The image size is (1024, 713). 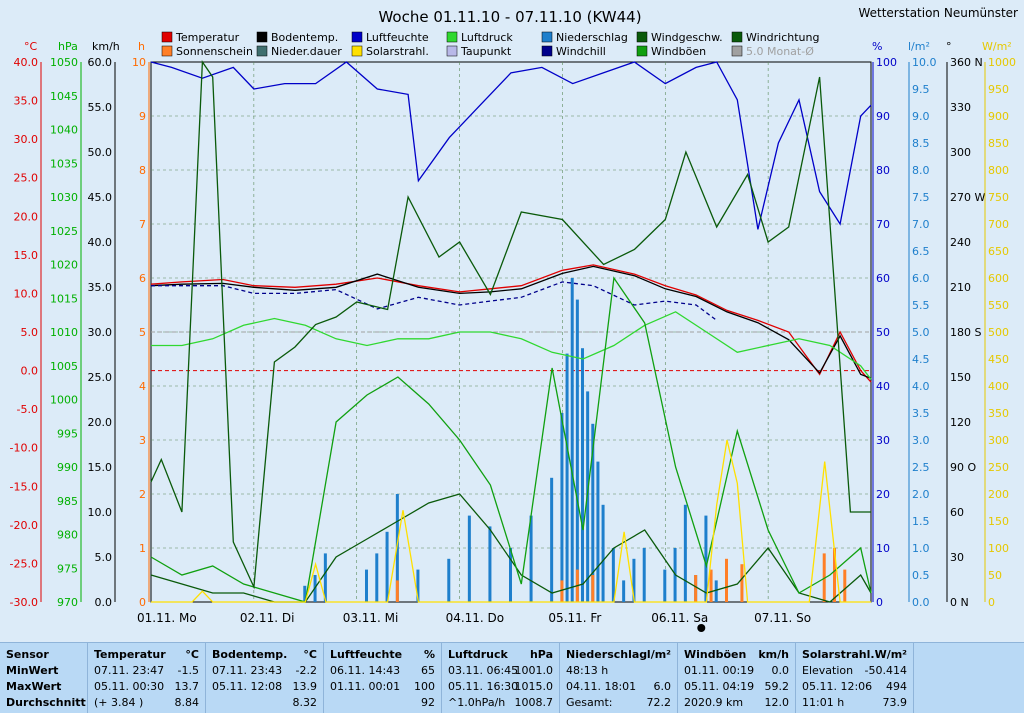 What do you see at coordinates (142, 278) in the screenshot?
I see `axis-tick-label: 6` at bounding box center [142, 278].